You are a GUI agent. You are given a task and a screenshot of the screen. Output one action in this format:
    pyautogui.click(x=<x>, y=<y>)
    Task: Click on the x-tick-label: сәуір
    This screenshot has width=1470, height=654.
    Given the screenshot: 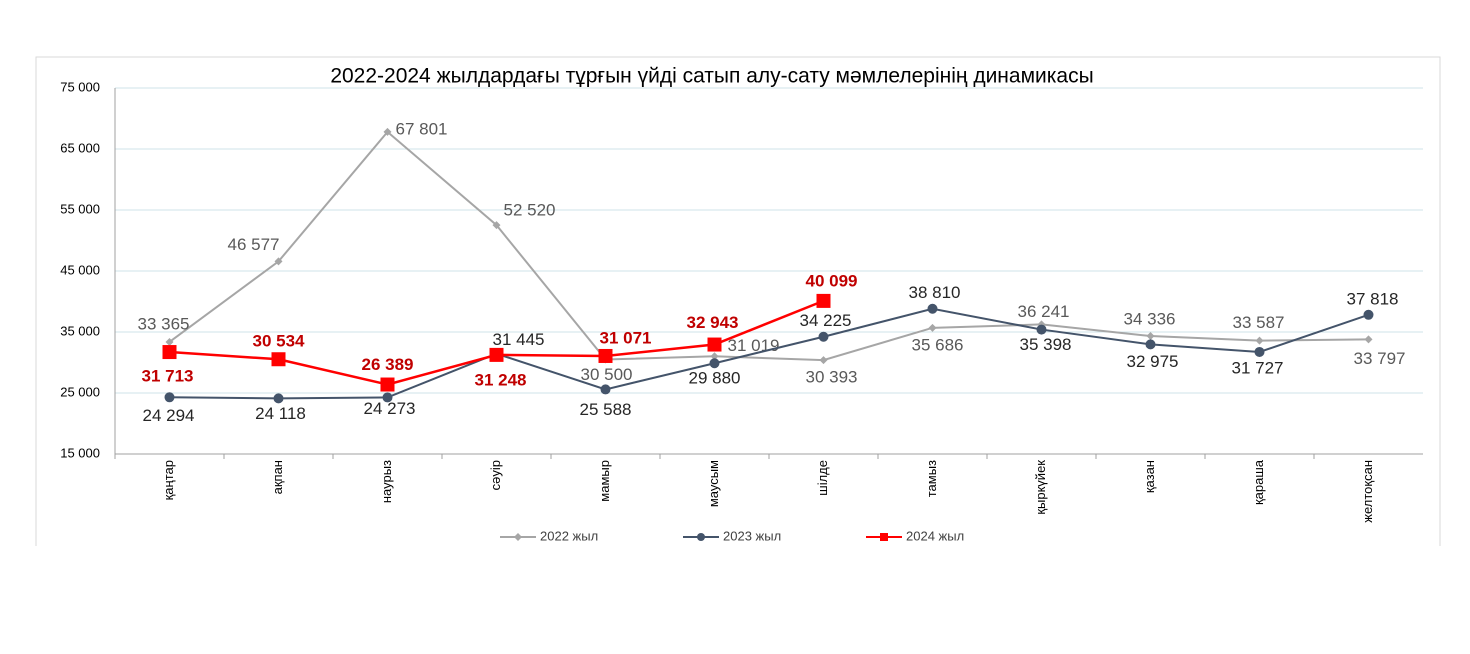 What is the action you would take?
    pyautogui.click(x=495, y=475)
    